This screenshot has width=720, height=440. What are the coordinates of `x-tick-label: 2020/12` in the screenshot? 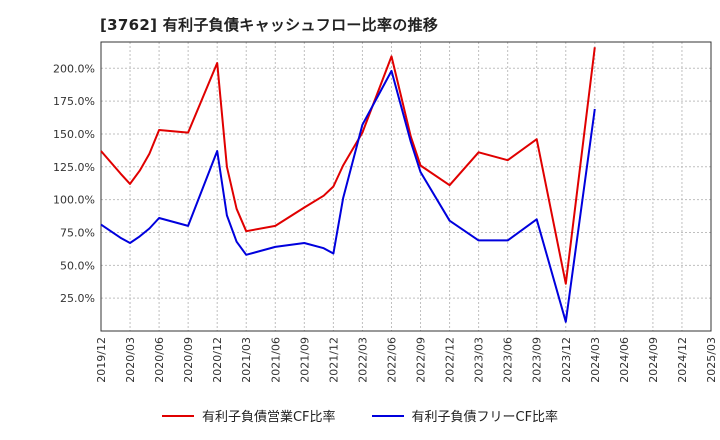 It's located at (217, 360).